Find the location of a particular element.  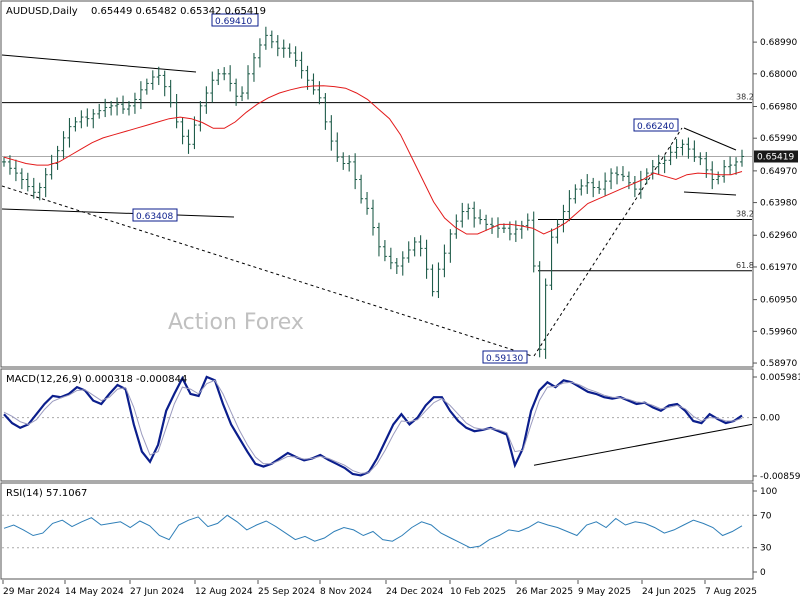

price-y-tick-label: 0.68000 is located at coordinates (778, 75).